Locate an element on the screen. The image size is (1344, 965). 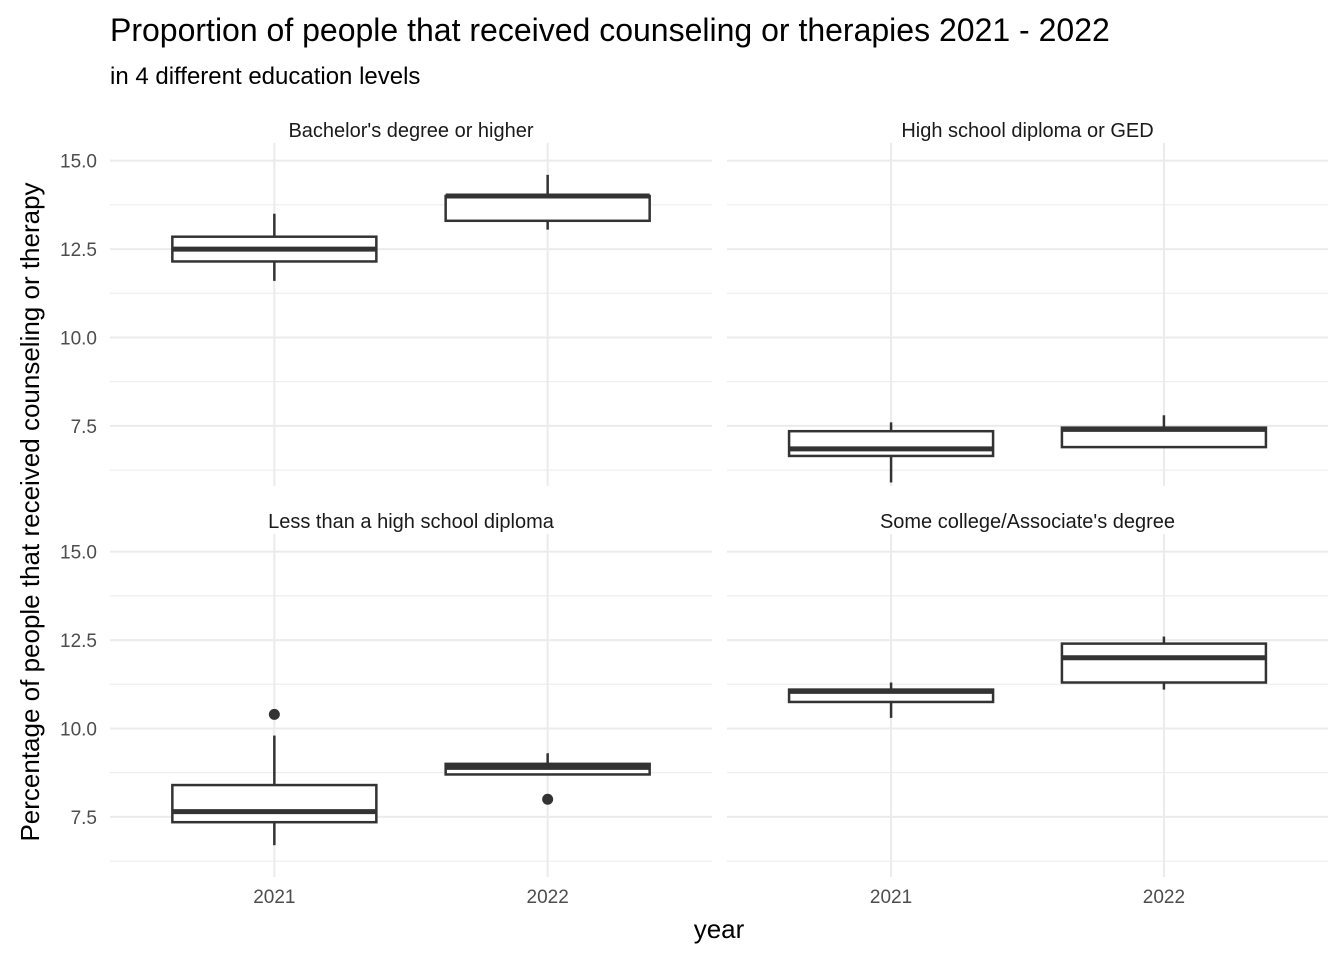
facet-label: Less than a high school diploma is located at coordinates (411, 522).